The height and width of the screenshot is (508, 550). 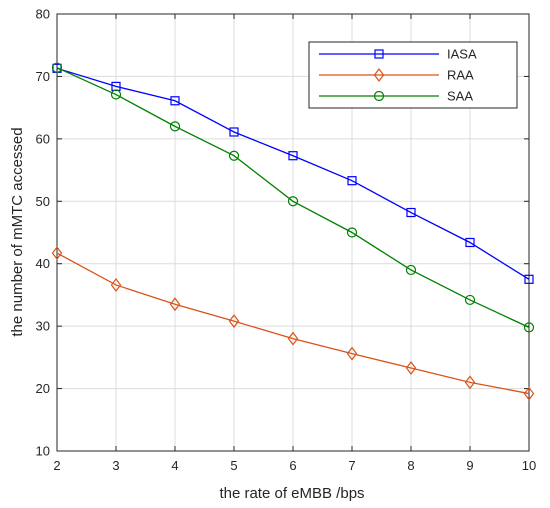 I want to click on x-tick-label: 3, so click(x=115, y=465).